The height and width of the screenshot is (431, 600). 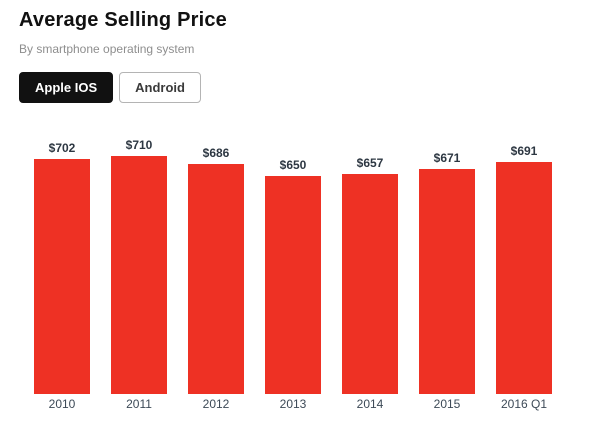 What do you see at coordinates (370, 404) in the screenshot?
I see `x-axis-label: 2014` at bounding box center [370, 404].